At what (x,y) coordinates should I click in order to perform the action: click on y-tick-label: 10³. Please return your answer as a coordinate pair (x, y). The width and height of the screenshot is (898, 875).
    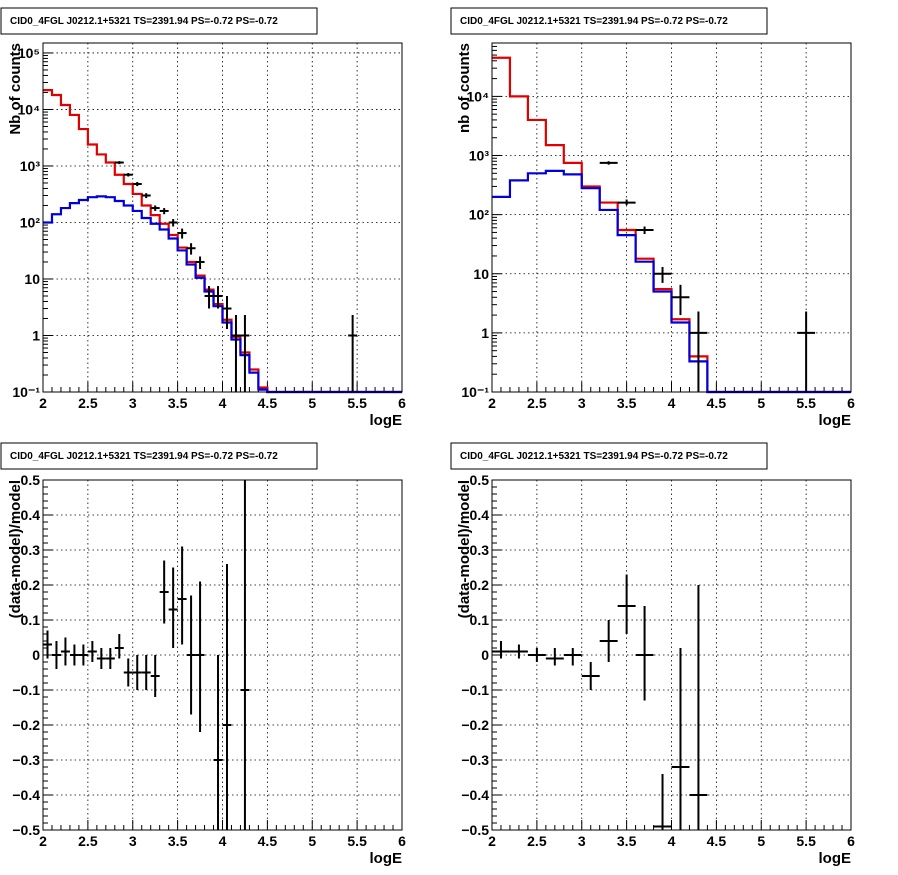
    Looking at the image, I should click on (30, 166).